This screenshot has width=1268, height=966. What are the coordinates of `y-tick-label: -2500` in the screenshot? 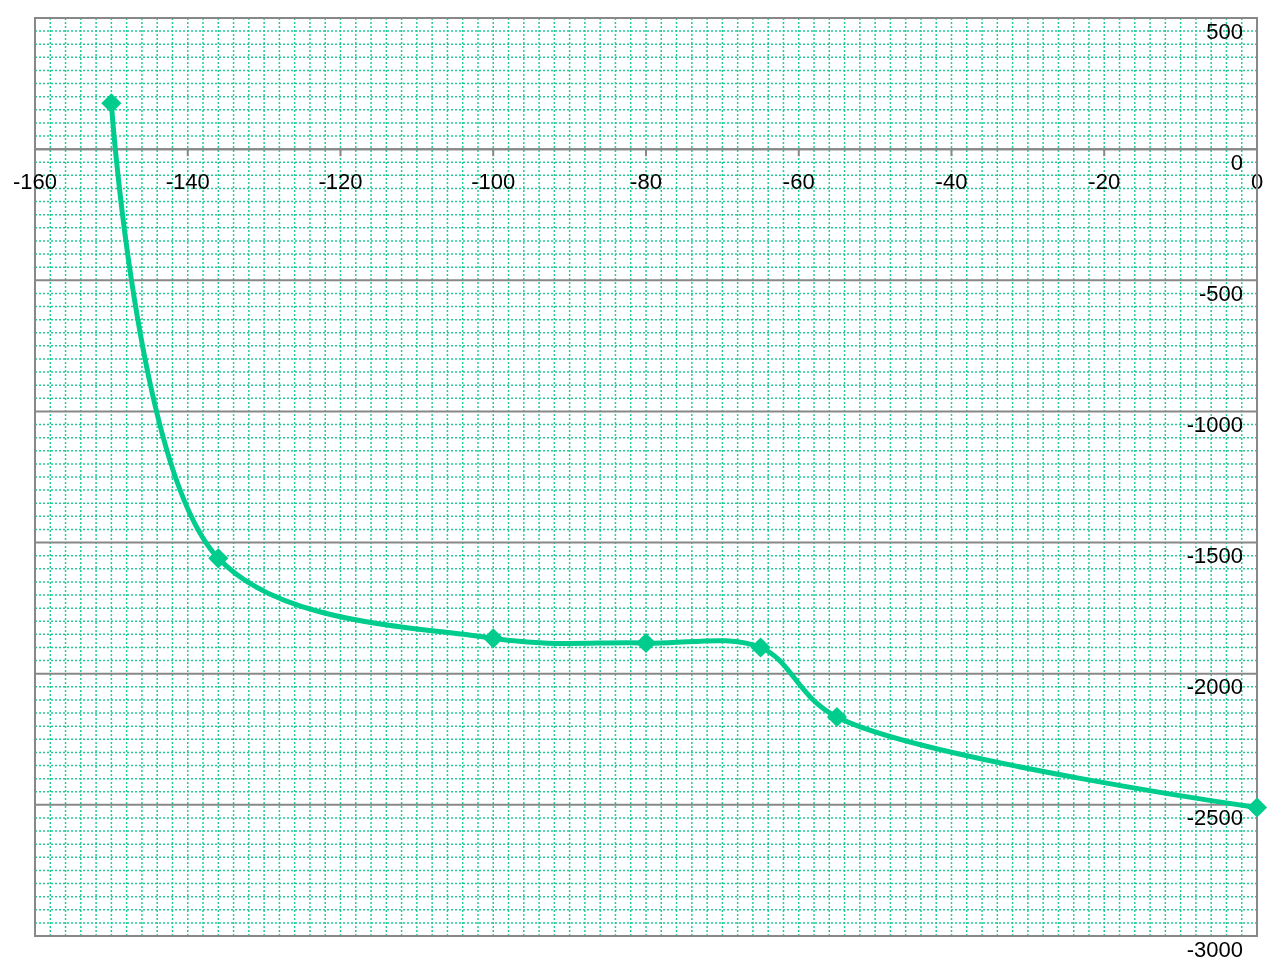 It's located at (1214, 818).